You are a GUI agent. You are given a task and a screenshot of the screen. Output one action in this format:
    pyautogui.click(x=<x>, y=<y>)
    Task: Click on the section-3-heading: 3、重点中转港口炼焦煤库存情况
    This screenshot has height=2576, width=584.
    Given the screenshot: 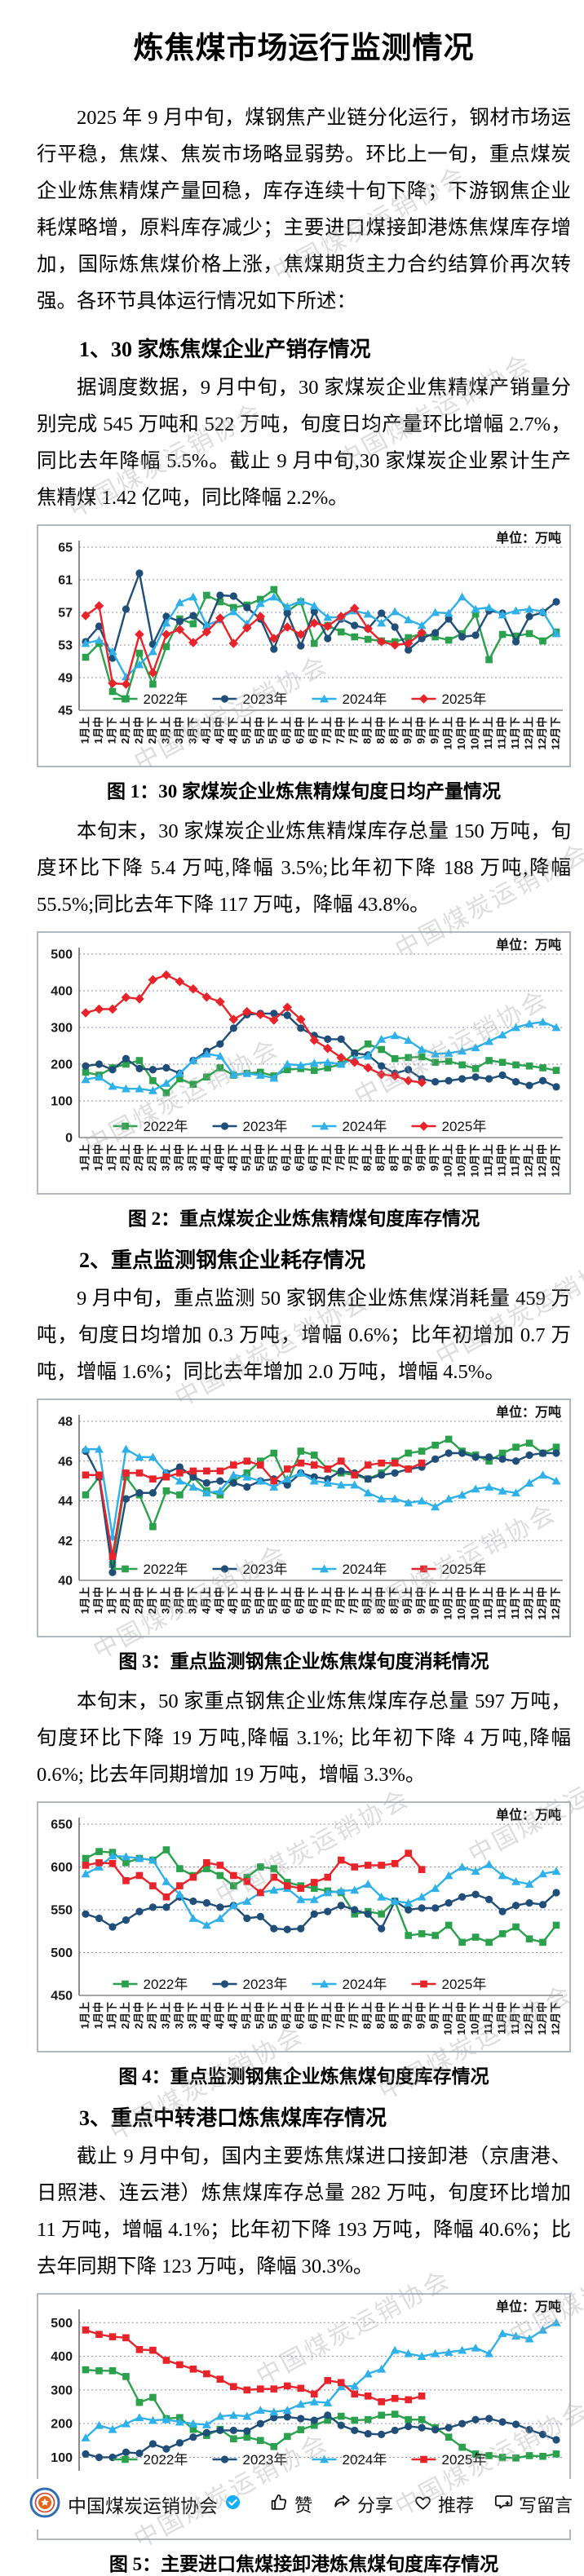 What is the action you would take?
    pyautogui.click(x=233, y=2118)
    